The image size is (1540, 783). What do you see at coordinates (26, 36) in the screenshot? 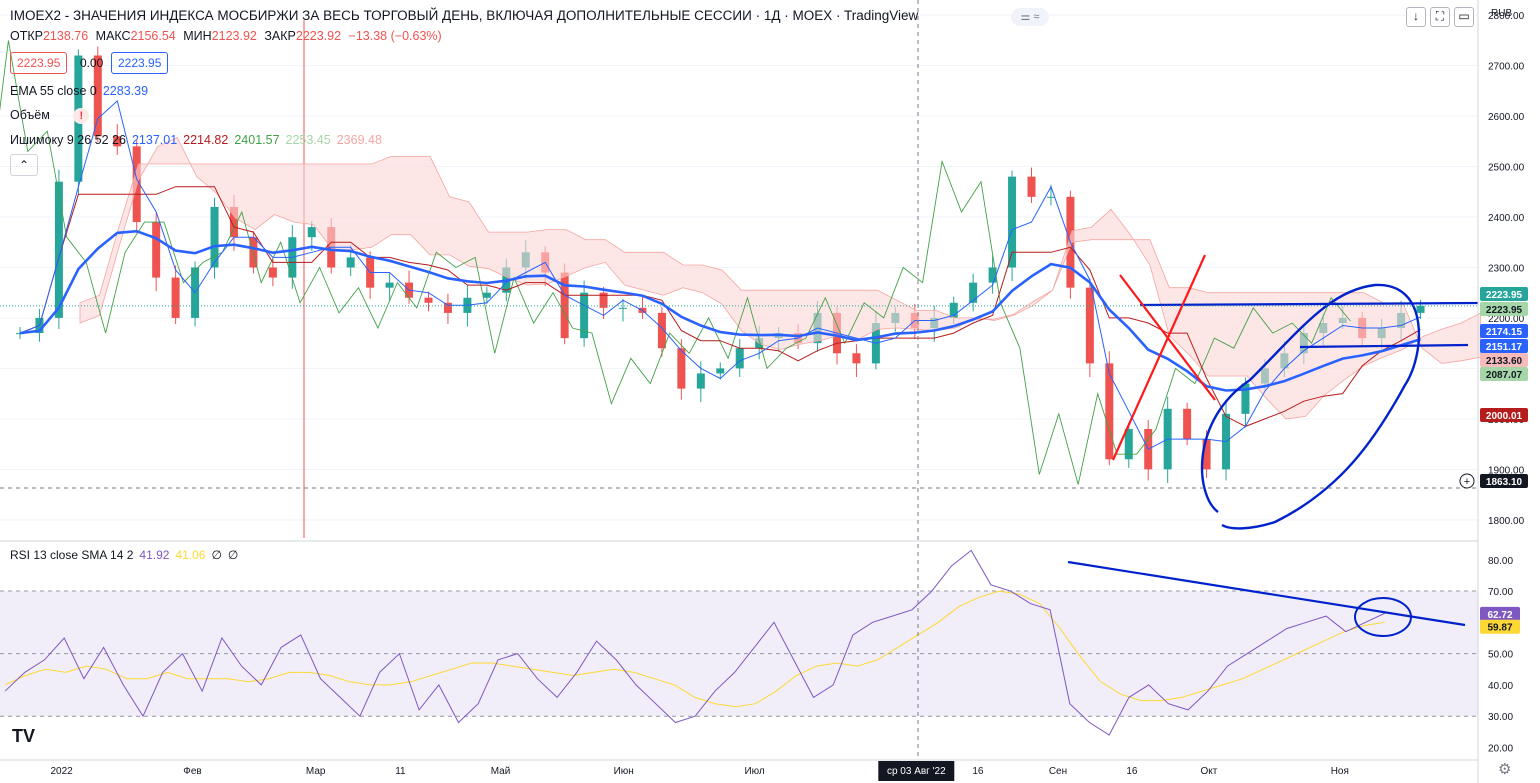
I see `open-label: ОТКР` at bounding box center [26, 36].